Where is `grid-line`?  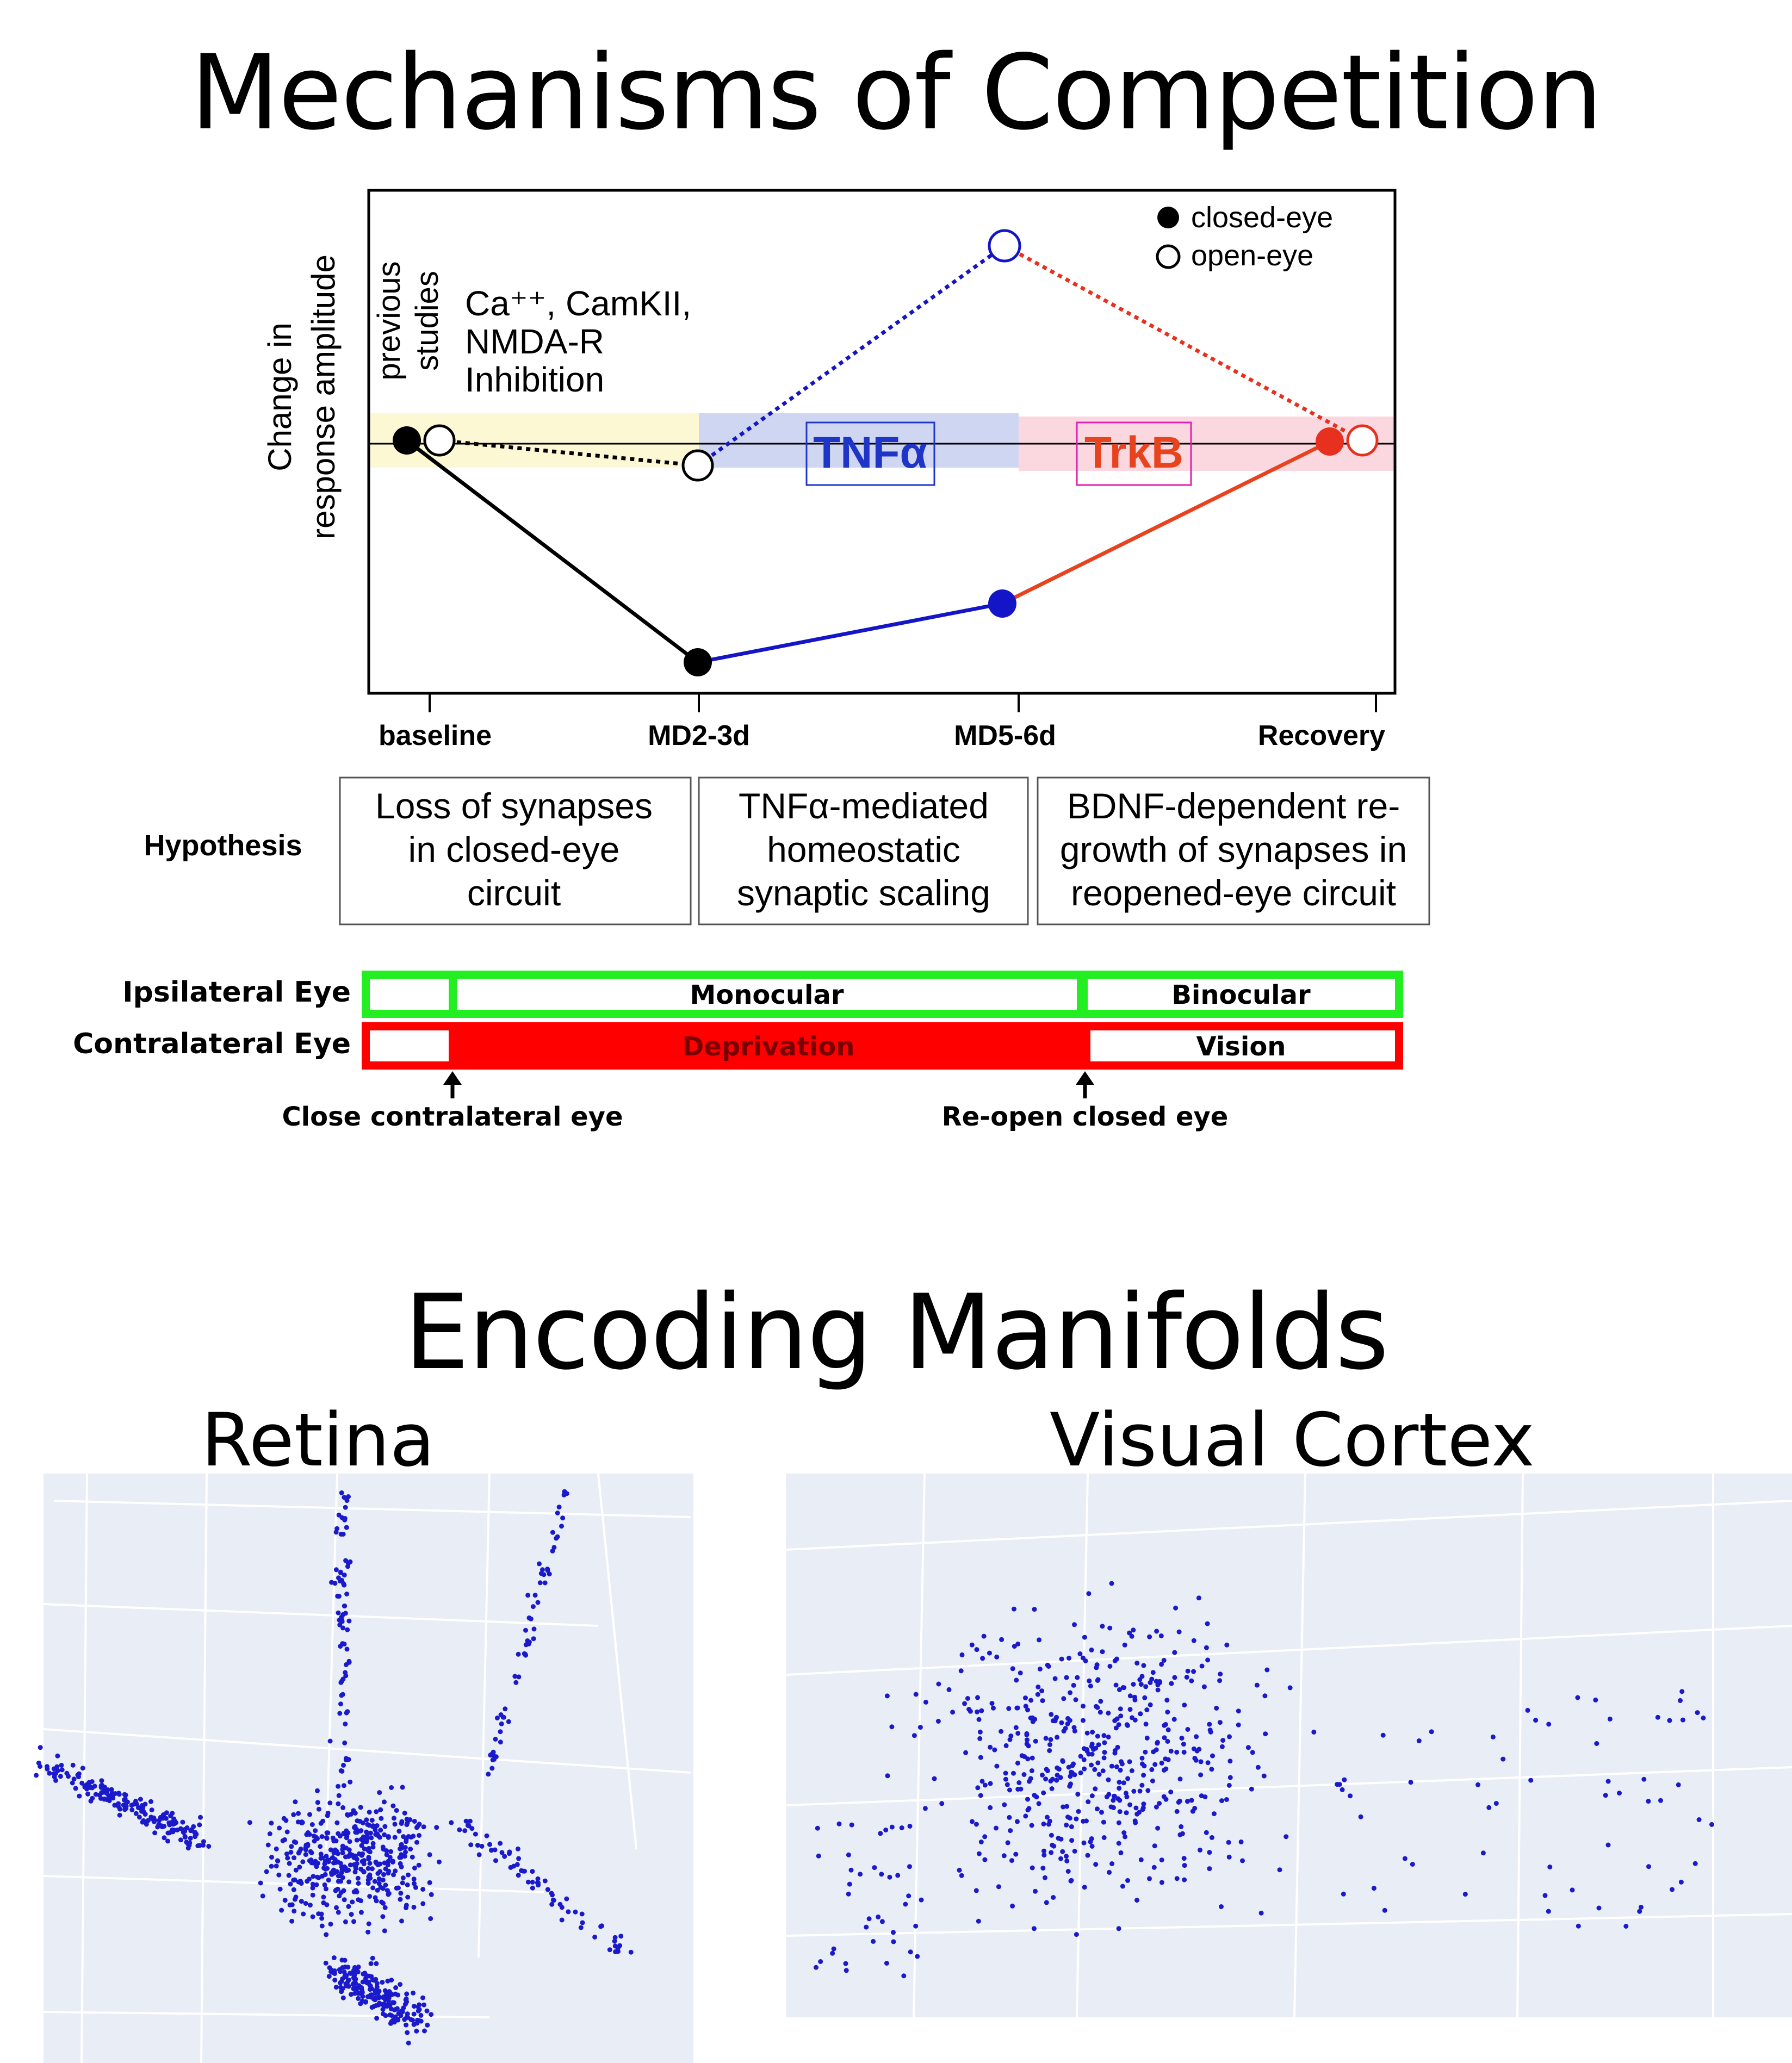 grid-line is located at coordinates (204, 1768).